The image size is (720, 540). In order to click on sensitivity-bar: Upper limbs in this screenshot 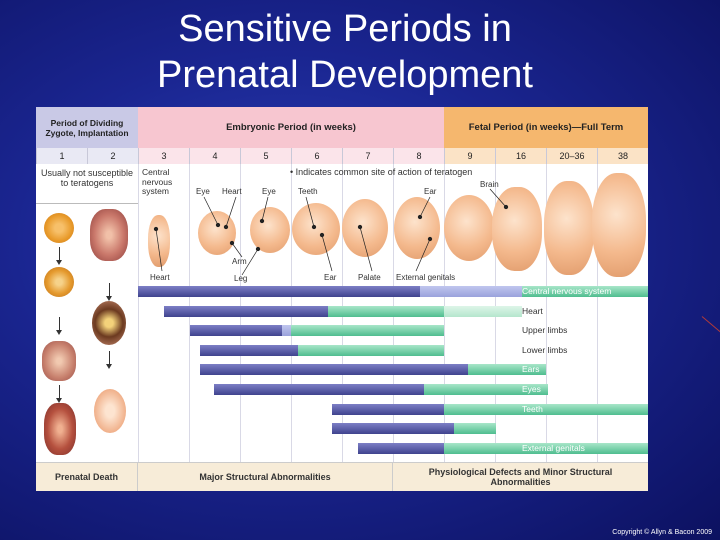, I will do `click(342, 331)`.